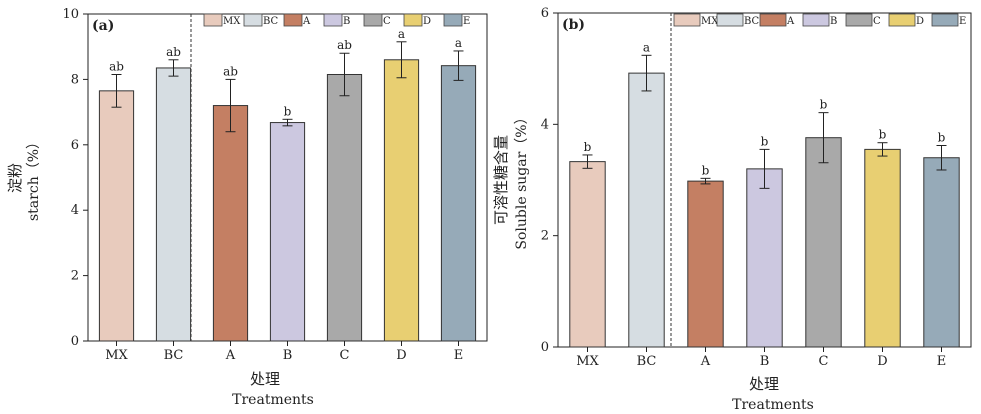 The image size is (981, 414). I want to click on y-tick-label: 8, so click(75, 79).